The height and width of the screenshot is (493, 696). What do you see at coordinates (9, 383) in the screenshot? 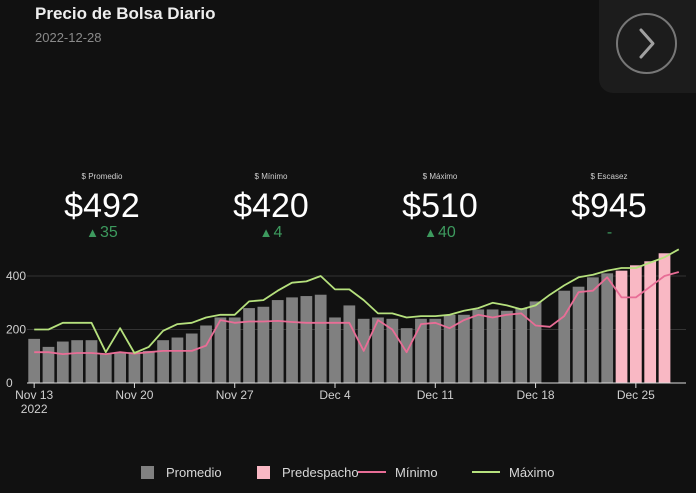
I see `y-tick-label: 0` at bounding box center [9, 383].